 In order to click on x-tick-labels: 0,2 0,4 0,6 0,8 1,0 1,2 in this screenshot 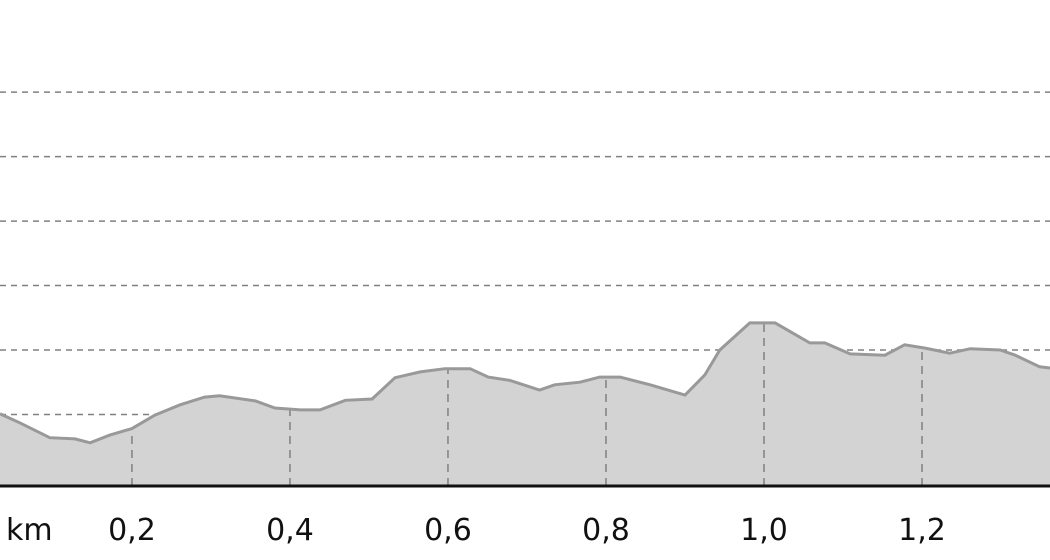, I will do `click(527, 530)`.